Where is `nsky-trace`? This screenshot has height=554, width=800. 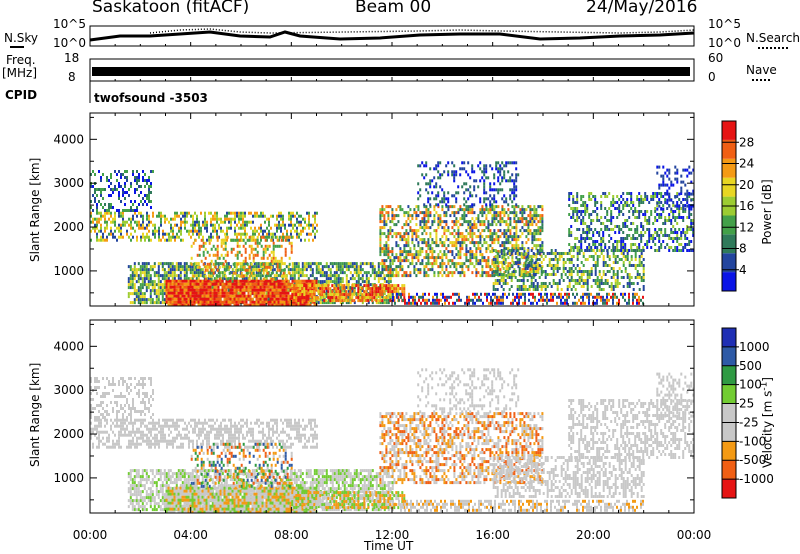 nsky-trace is located at coordinates (392, 35).